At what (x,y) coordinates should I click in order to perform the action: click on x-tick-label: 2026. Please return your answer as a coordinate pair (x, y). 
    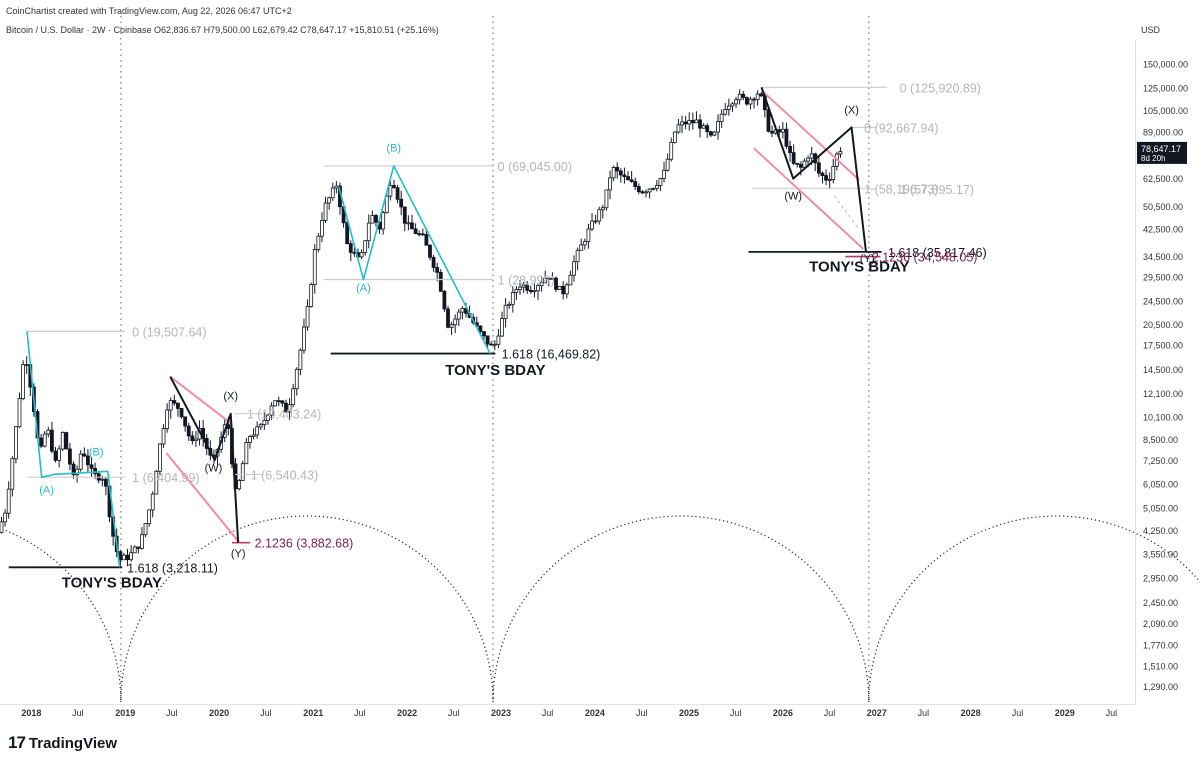
    Looking at the image, I should click on (783, 713).